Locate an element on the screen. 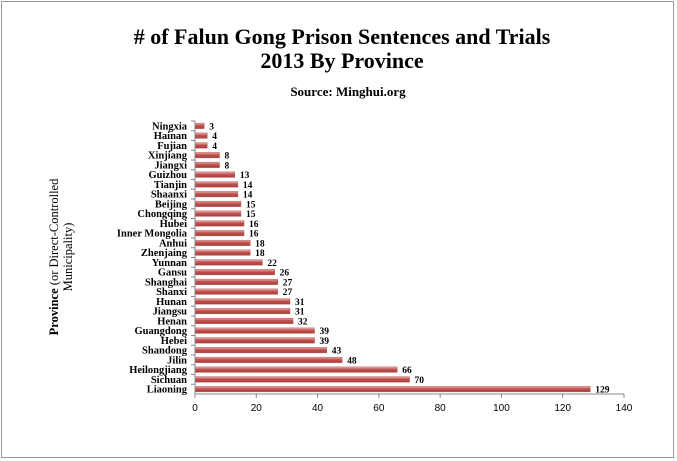  bar-beijing is located at coordinates (218, 203).